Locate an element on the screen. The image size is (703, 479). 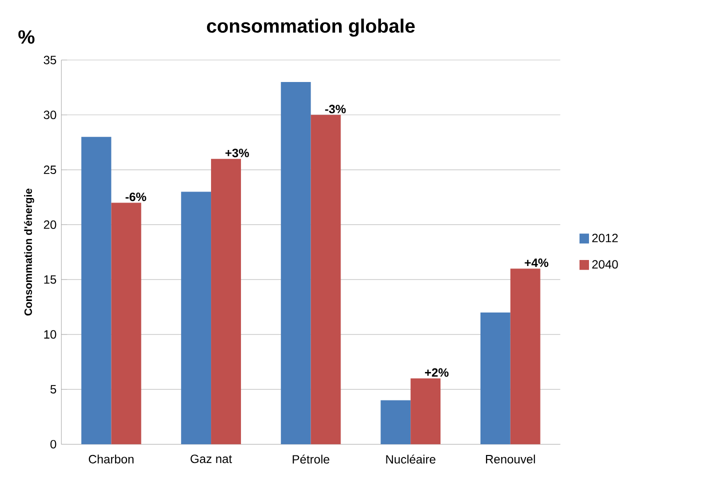
y-tick-label: 15 is located at coordinates (50, 279).